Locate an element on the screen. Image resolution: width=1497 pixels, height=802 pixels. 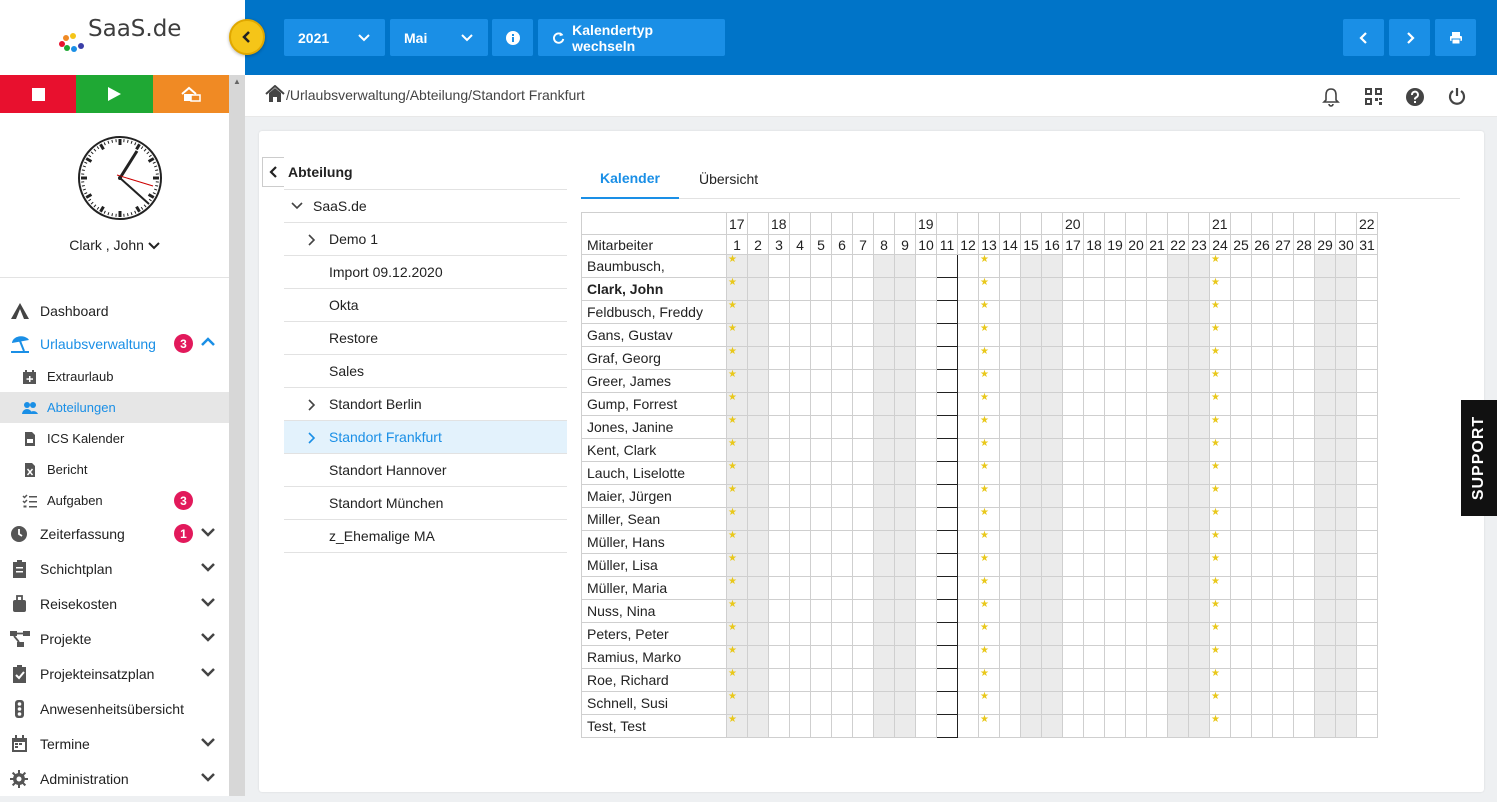
nav-abteilungen: Abteilungen is located at coordinates (114, 407).